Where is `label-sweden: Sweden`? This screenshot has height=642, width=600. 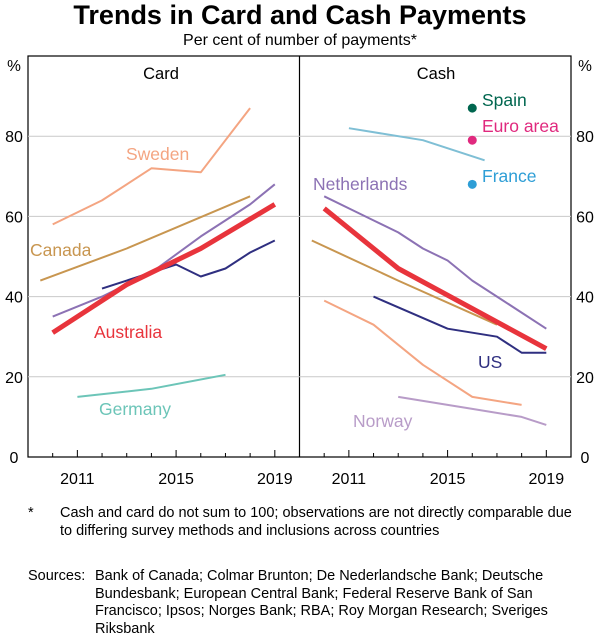 label-sweden: Sweden is located at coordinates (157, 154).